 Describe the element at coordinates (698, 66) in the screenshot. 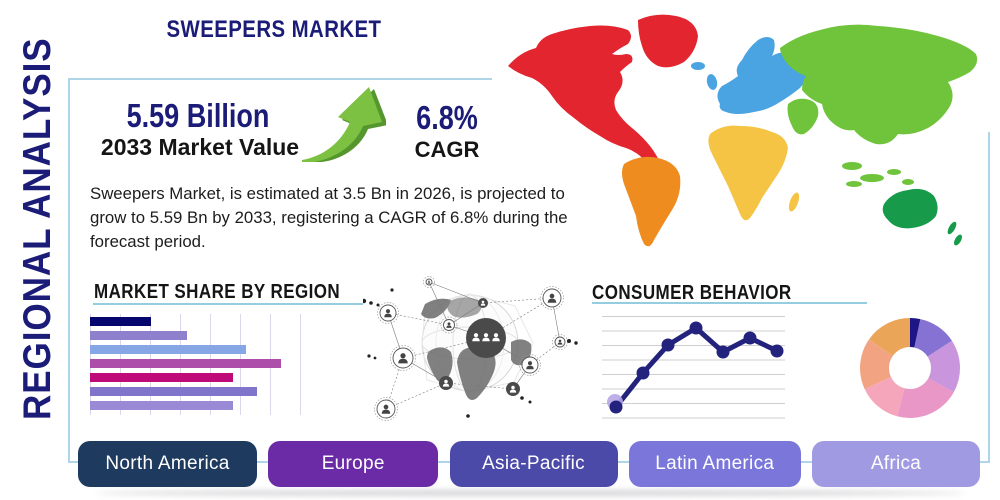

I see `map-iceland` at that location.